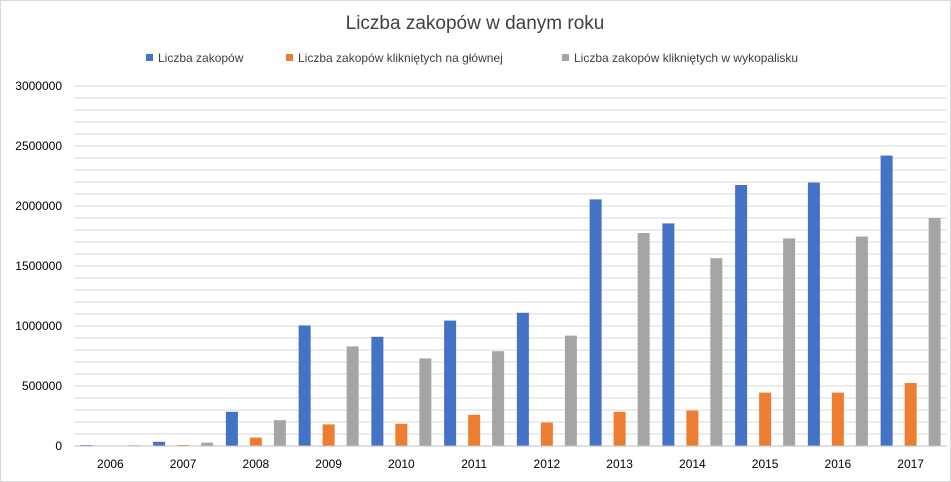  Describe the element at coordinates (813, 314) in the screenshot. I see `bar-1-2016` at that location.